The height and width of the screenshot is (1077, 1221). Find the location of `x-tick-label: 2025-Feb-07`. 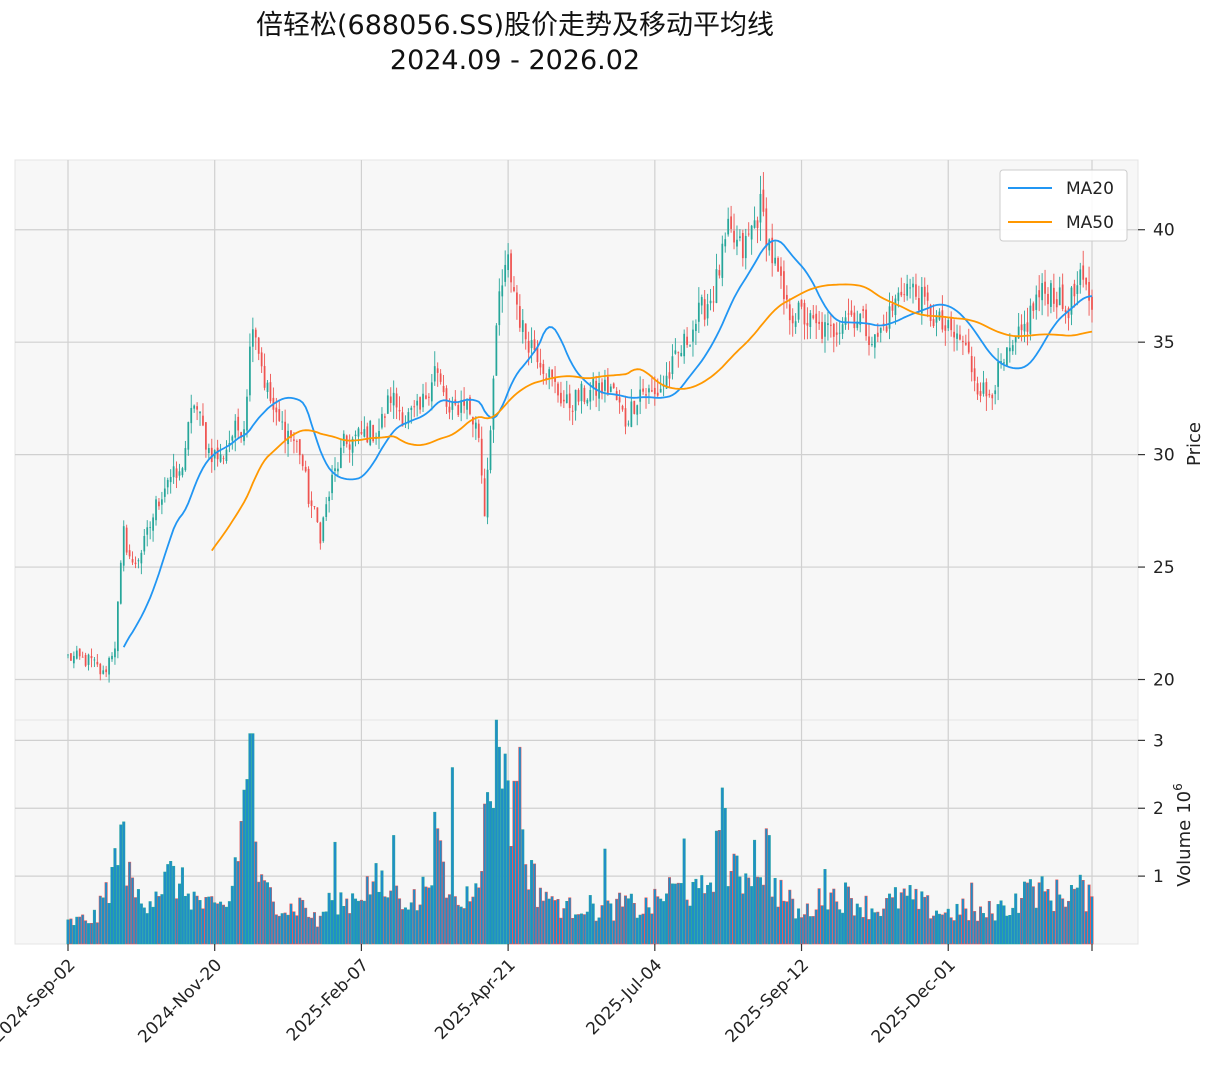

x-tick-label: 2025-Feb-07 is located at coordinates (328, 1000).